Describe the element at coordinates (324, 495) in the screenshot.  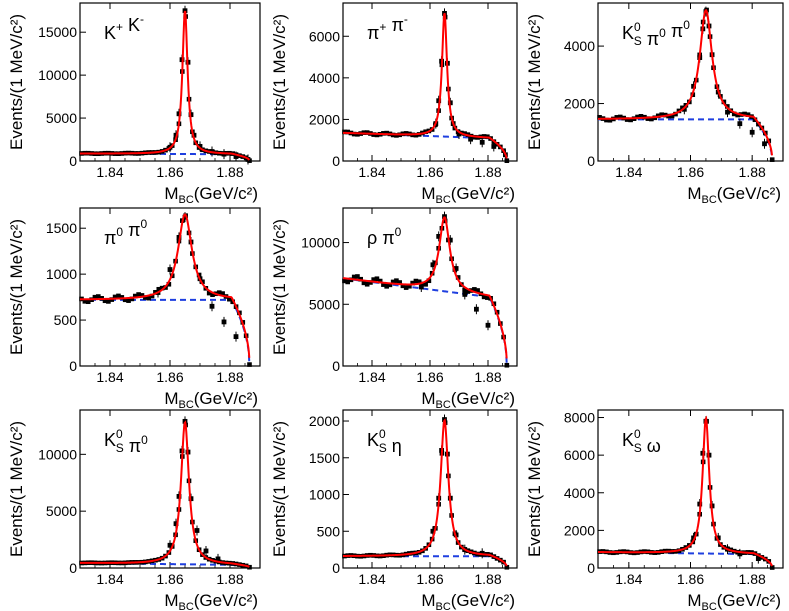
I see `y-tick-label: 1000` at that location.